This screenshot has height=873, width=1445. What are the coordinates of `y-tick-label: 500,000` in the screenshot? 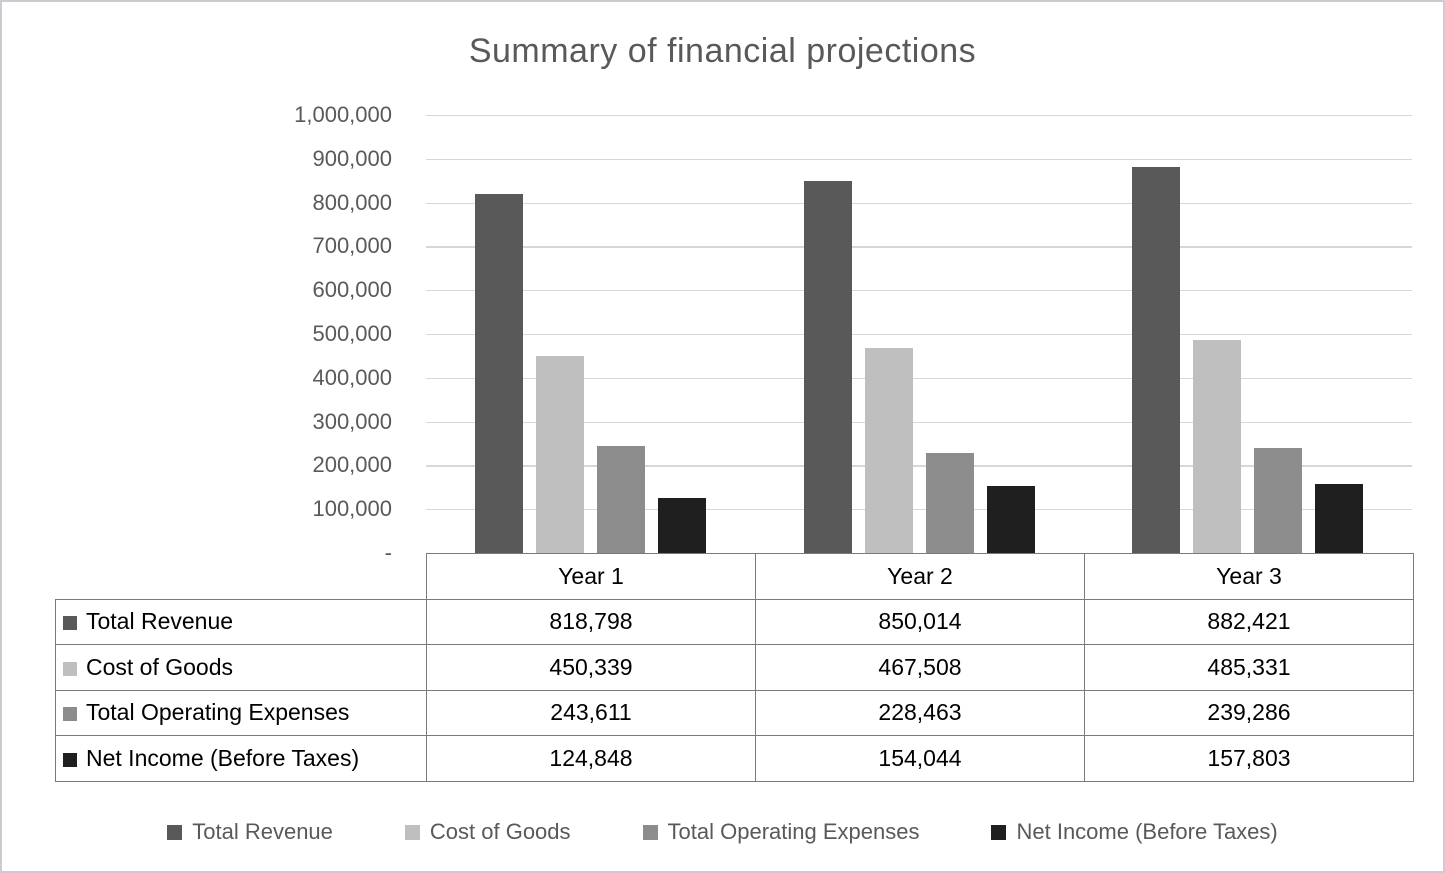 It's located at (352, 333).